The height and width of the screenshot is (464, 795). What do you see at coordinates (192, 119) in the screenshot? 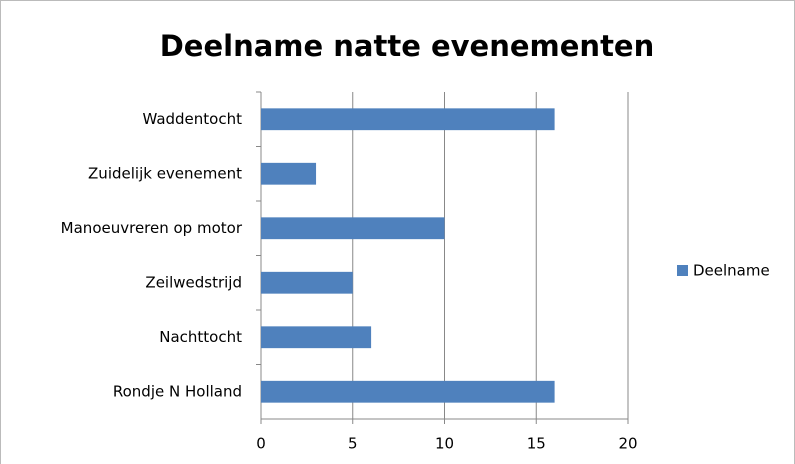
I see `y-tick-label: Waddentocht` at bounding box center [192, 119].